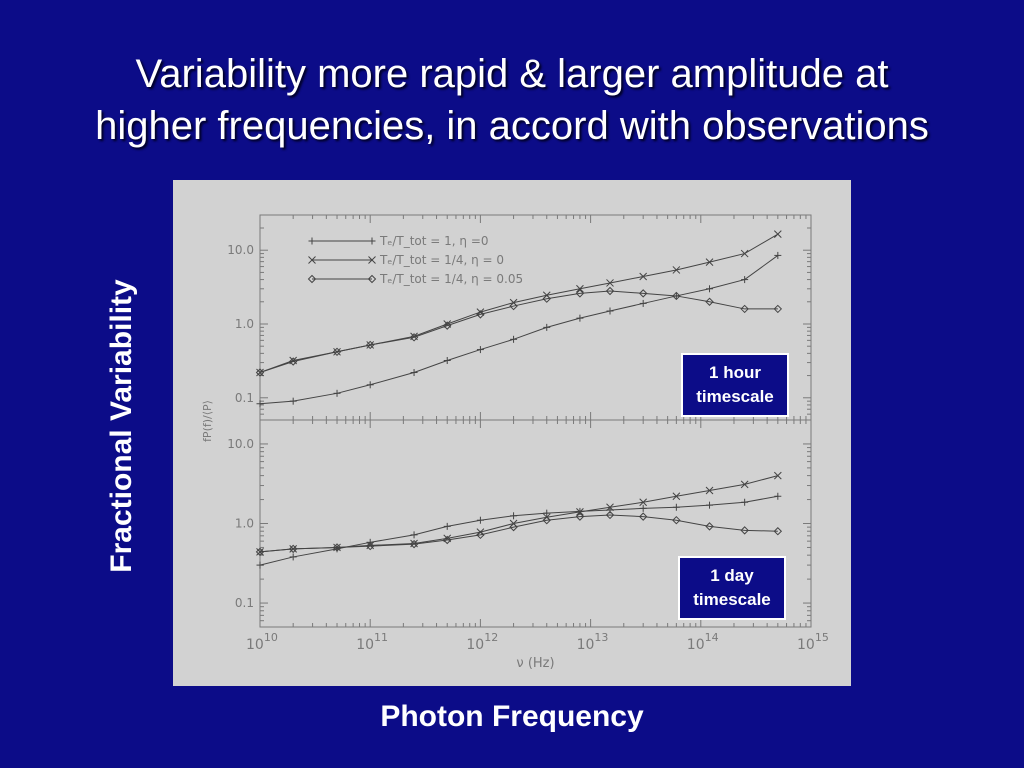 This screenshot has height=768, width=1024. What do you see at coordinates (735, 396) in the screenshot?
I see `callout-1-hour-line2: timescale` at bounding box center [735, 396].